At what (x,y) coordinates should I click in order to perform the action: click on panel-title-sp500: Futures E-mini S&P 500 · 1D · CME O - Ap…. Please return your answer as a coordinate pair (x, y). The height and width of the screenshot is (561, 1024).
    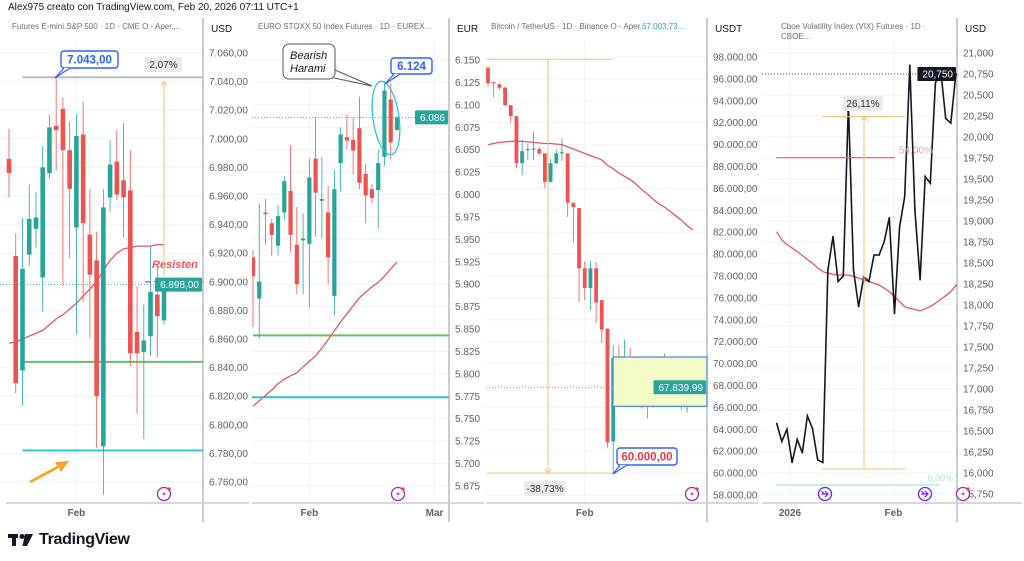
    Looking at the image, I should click on (96, 26).